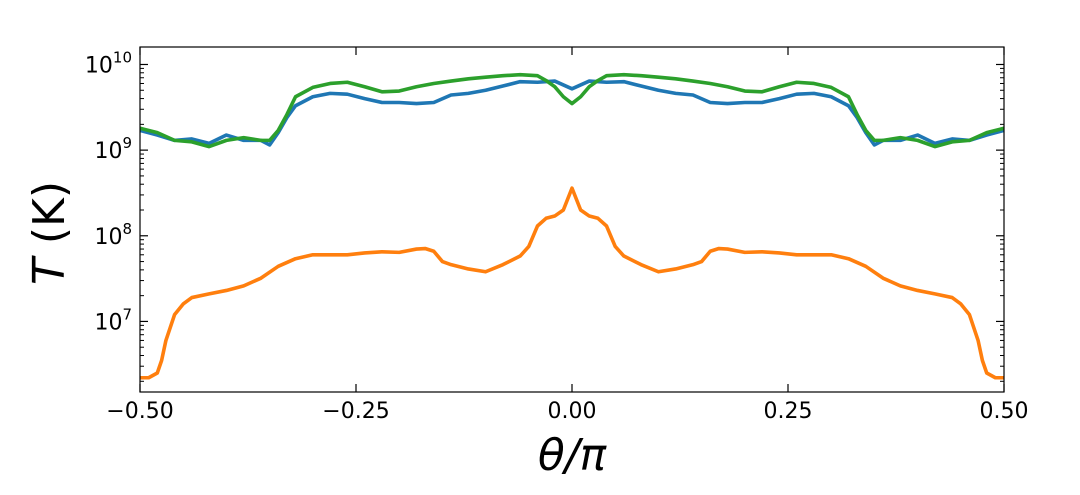 The image size is (1080, 495). I want to click on y-axis-label-unit: (K), so click(49, 219).